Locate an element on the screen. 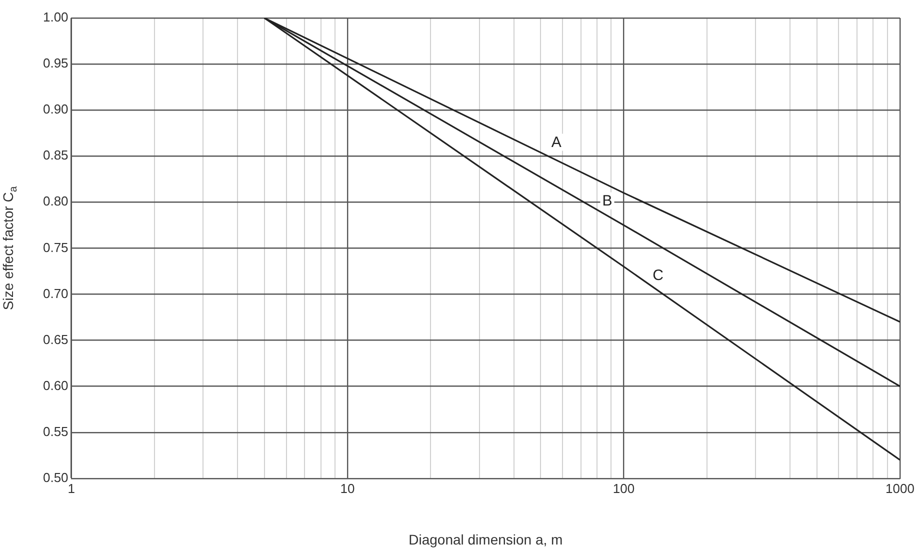  y-tick-label: 0.50 is located at coordinates (55, 477).